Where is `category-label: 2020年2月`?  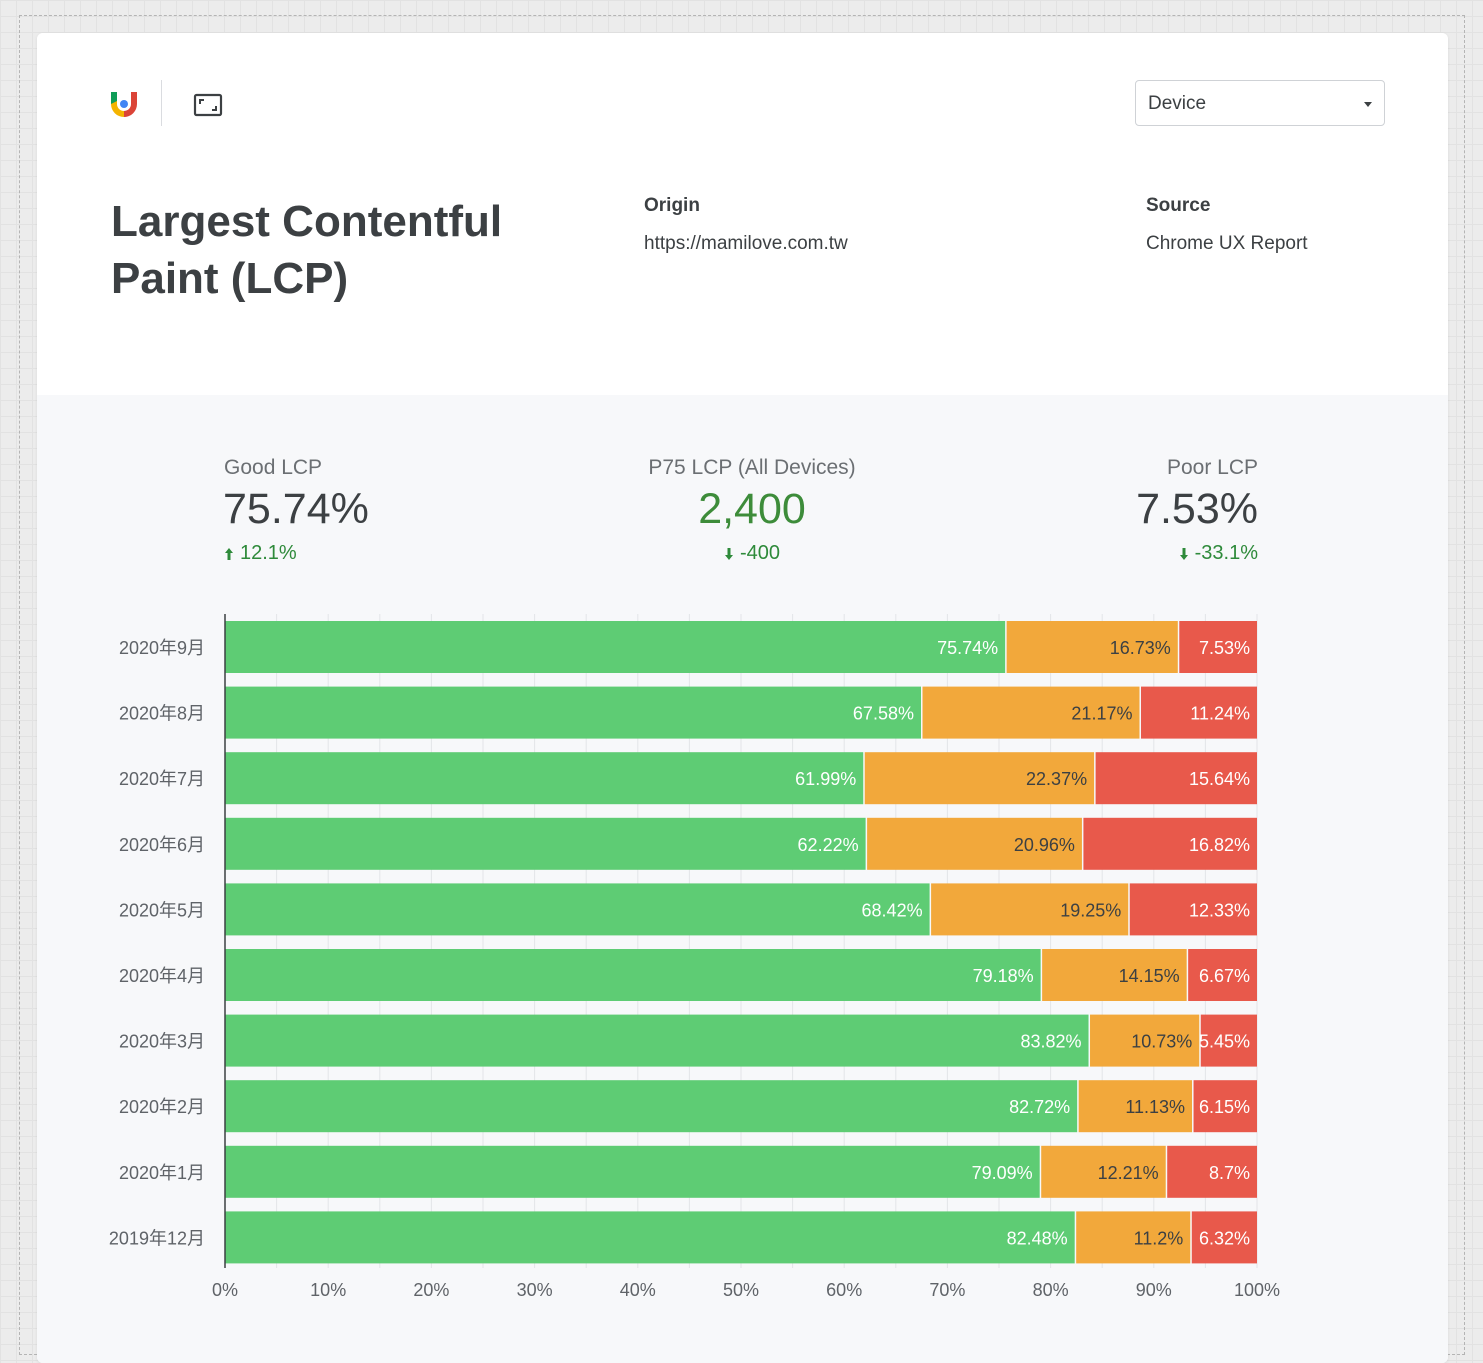 category-label: 2020年2月 is located at coordinates (162, 1107).